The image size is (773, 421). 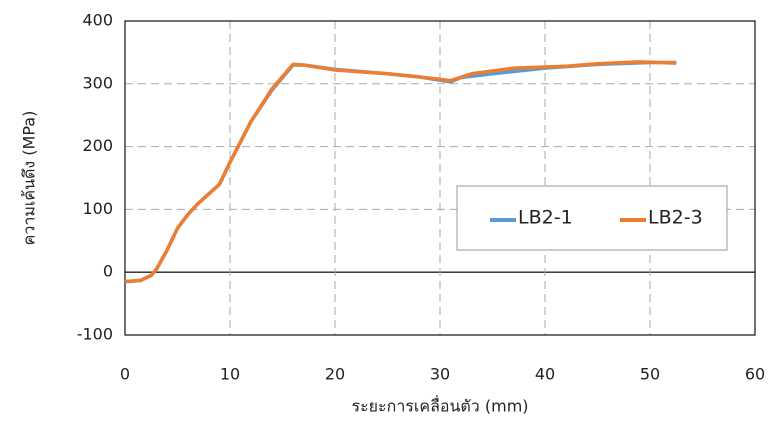 I want to click on x-tick-label: 10, so click(x=230, y=374).